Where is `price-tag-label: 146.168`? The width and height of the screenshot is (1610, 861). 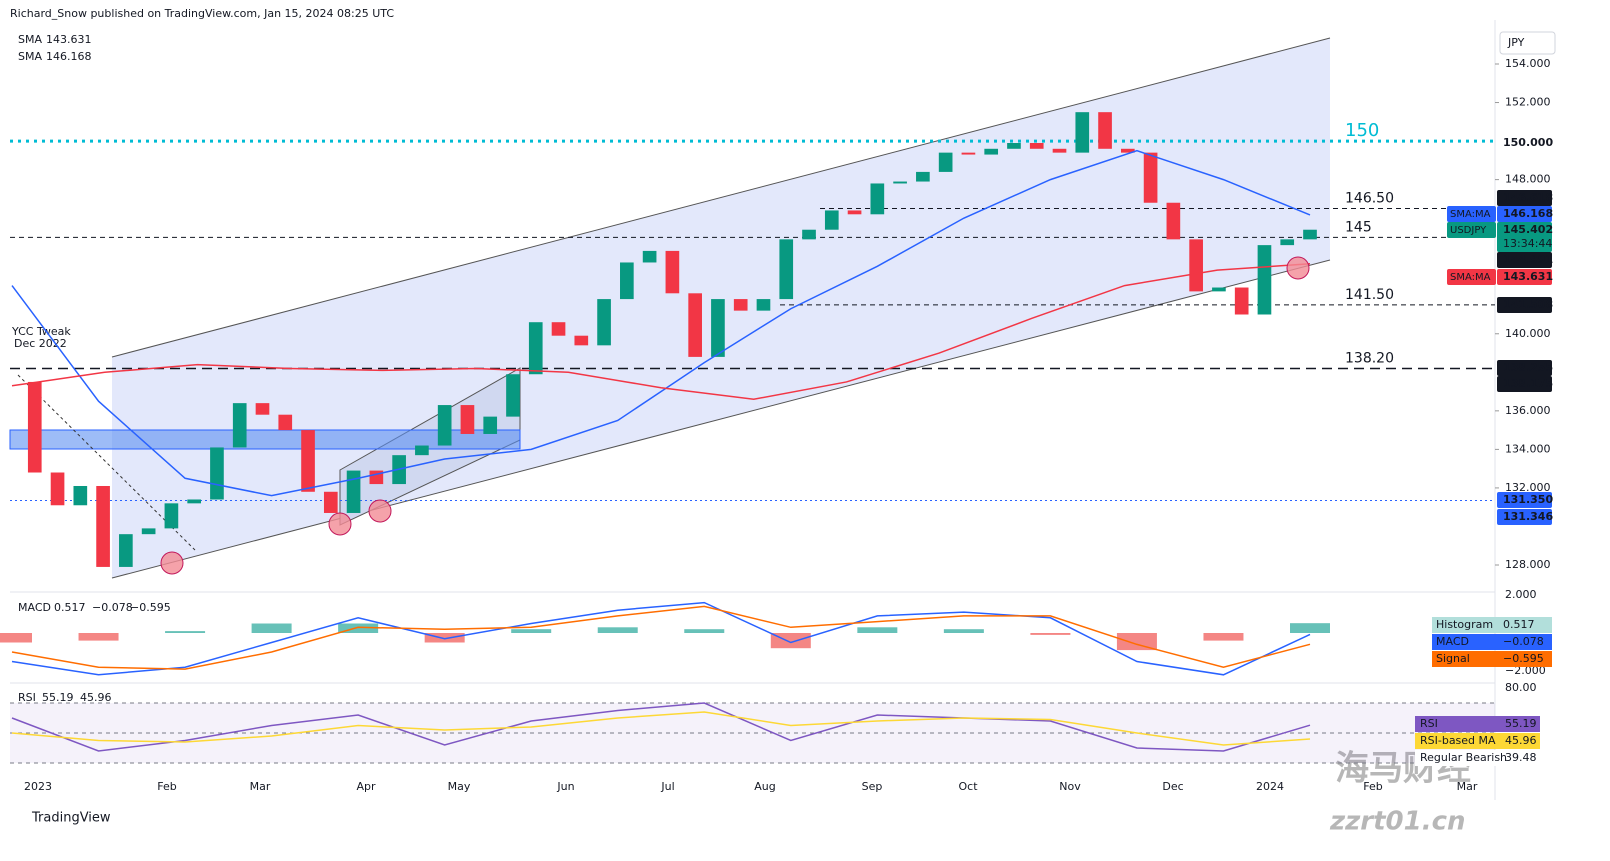 price-tag-label: 146.168 is located at coordinates (1528, 213).